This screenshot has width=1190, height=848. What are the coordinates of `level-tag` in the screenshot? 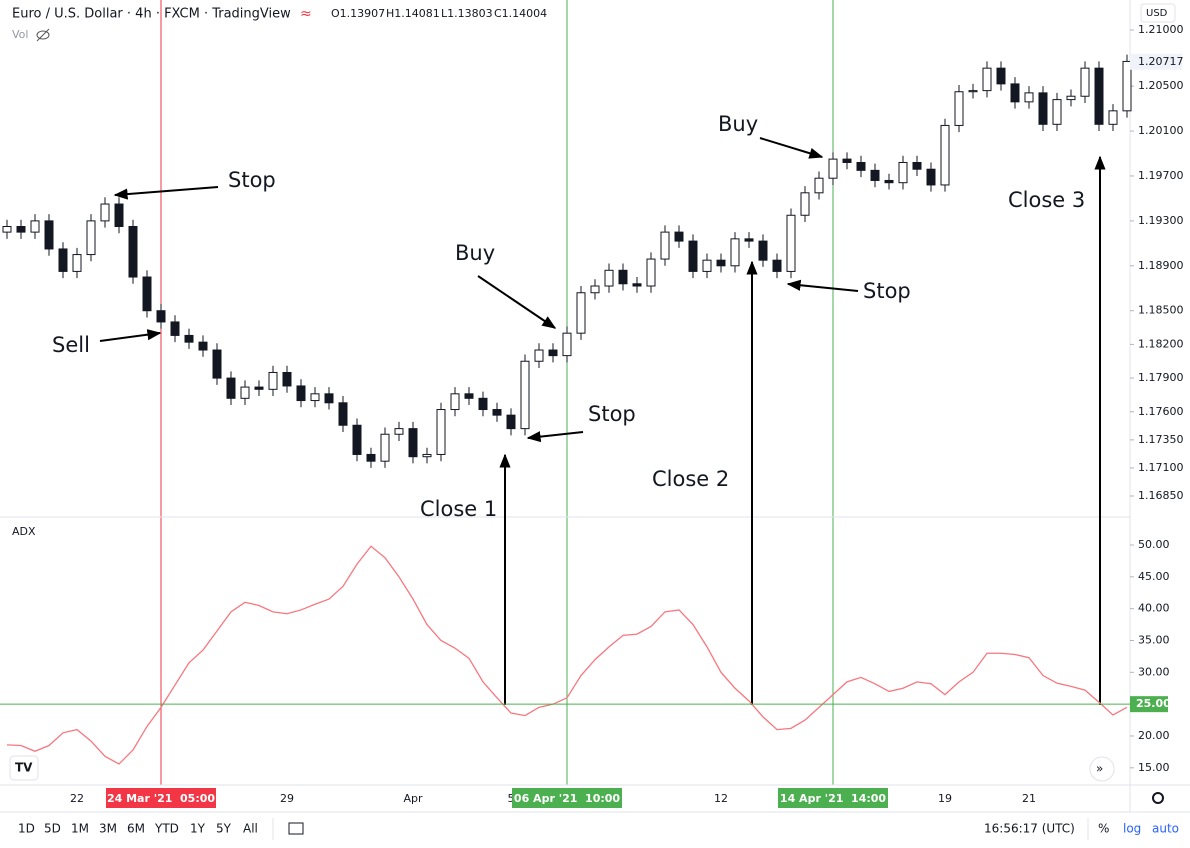 It's located at (1149, 704).